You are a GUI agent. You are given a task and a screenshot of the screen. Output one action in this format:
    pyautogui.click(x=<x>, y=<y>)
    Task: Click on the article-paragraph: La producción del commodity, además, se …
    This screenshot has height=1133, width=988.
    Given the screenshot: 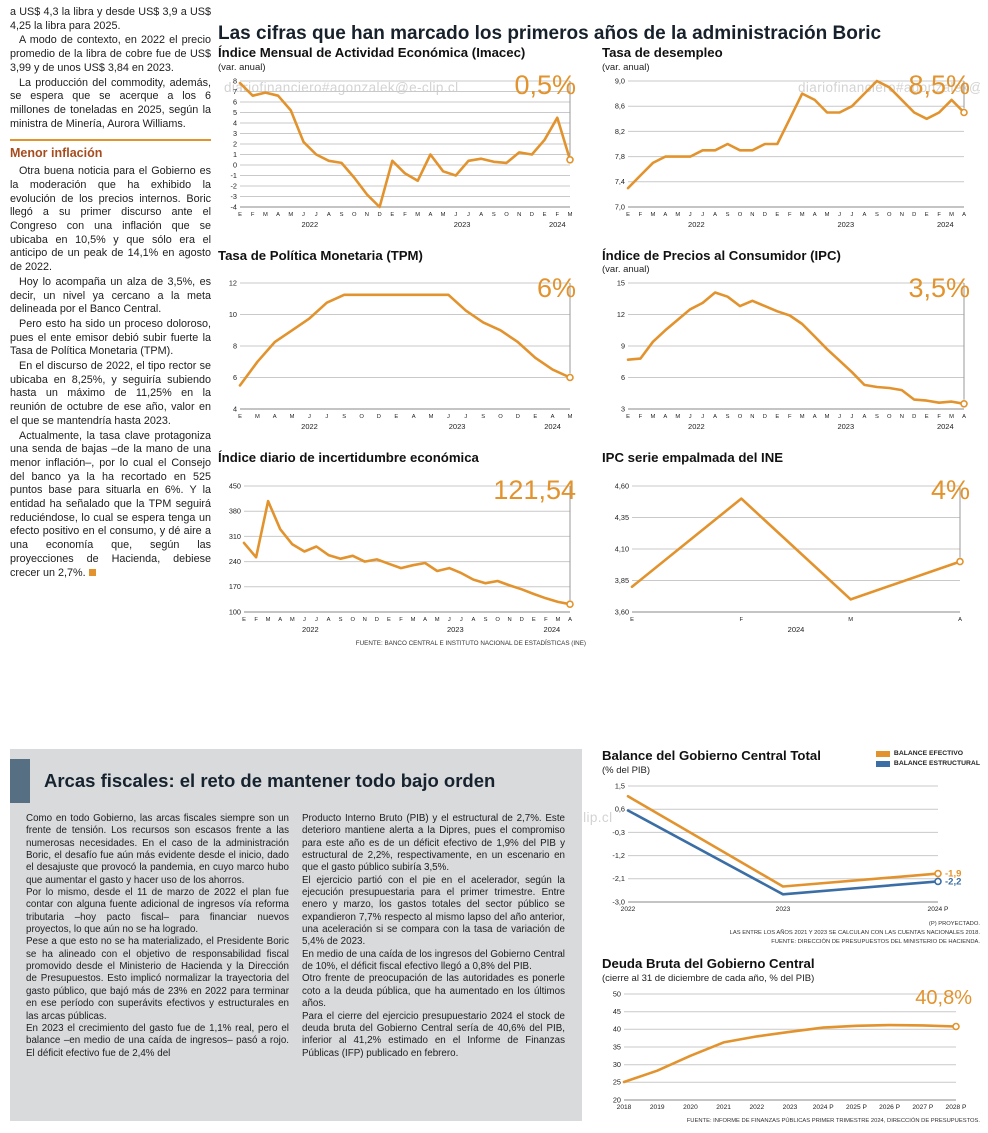 What is the action you would take?
    pyautogui.click(x=110, y=103)
    